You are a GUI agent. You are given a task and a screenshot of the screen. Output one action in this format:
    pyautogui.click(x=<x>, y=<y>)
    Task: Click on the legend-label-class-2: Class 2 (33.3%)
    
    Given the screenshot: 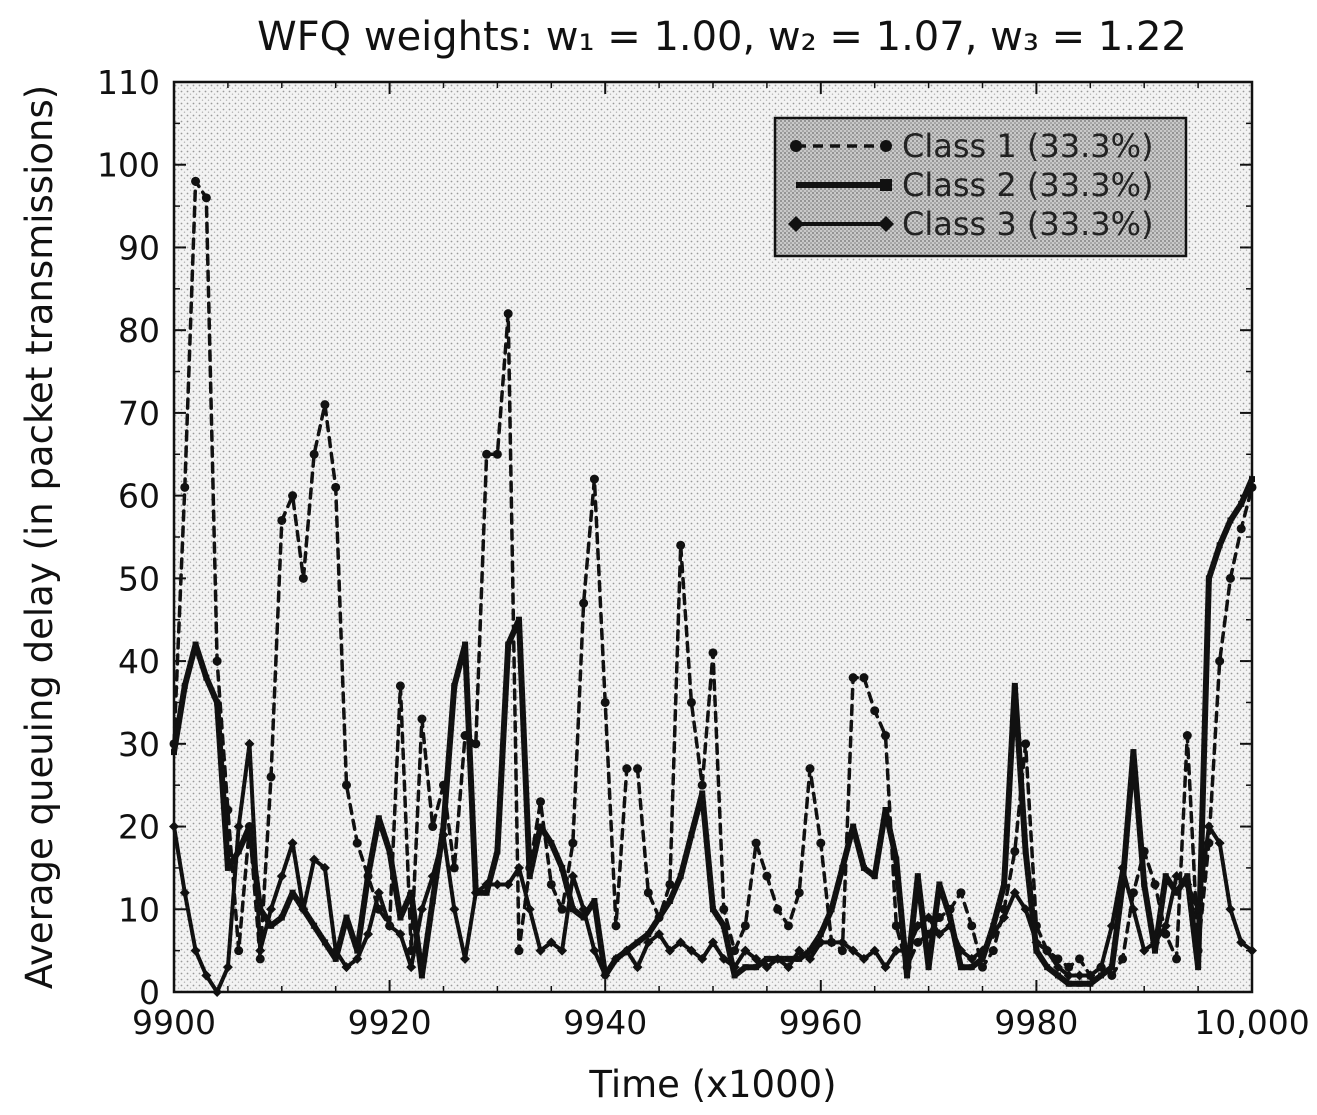 What is the action you would take?
    pyautogui.click(x=1028, y=185)
    